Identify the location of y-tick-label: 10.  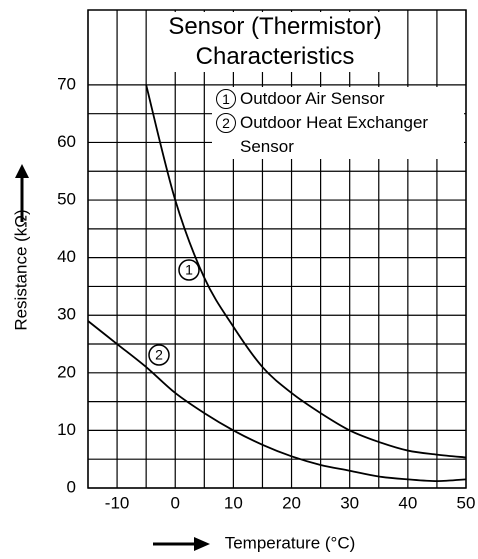
(66, 429).